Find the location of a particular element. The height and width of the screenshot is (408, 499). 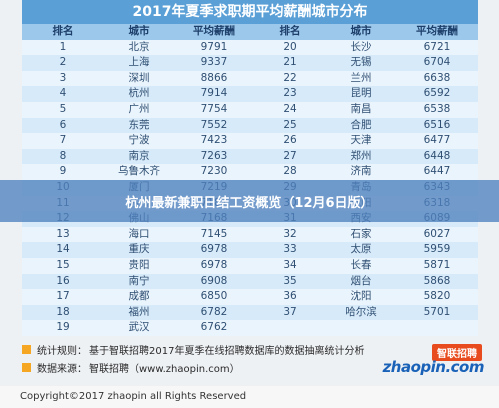

cell-salary-left: 9337 is located at coordinates (214, 63).